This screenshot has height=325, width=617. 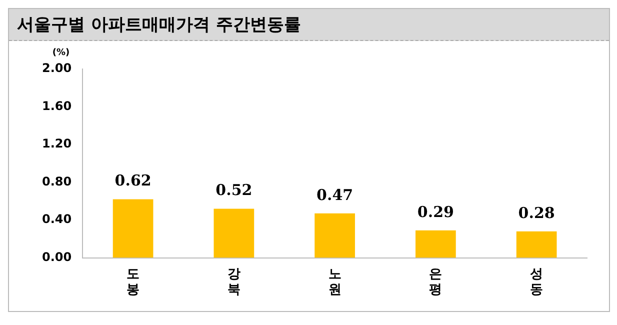 I want to click on y-tick-label: 2.00, so click(x=57, y=68).